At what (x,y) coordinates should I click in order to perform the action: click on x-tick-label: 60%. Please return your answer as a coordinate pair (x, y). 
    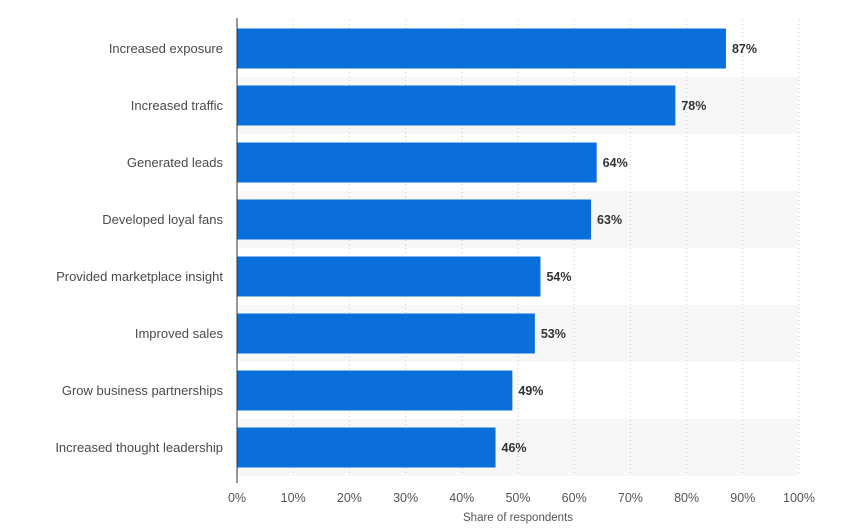
    Looking at the image, I should click on (574, 498).